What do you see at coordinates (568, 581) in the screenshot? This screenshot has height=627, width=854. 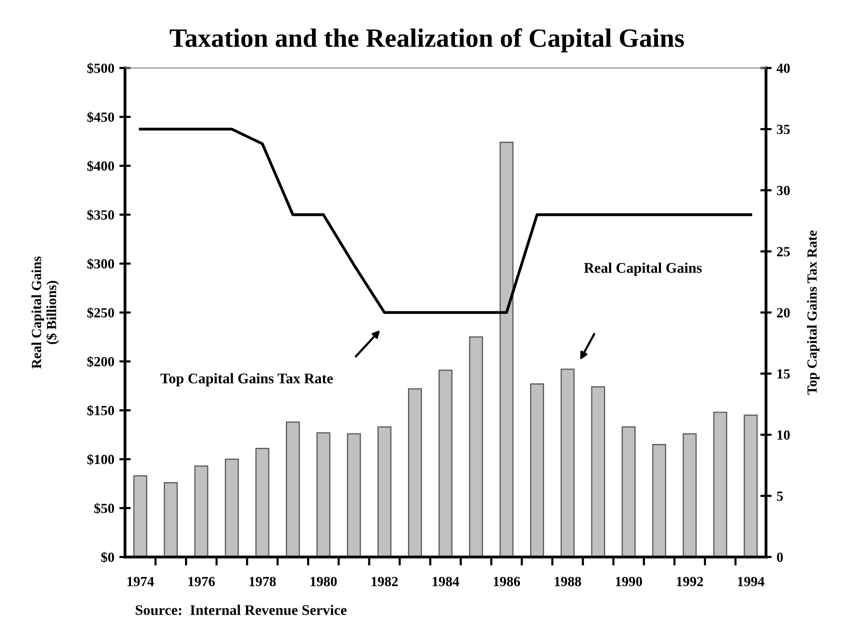 I see `x-tick-label: 1988` at bounding box center [568, 581].